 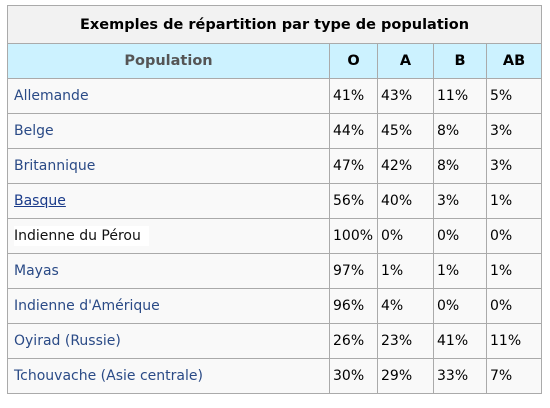 What do you see at coordinates (353, 131) in the screenshot?
I see `value-cell-o: 44%` at bounding box center [353, 131].